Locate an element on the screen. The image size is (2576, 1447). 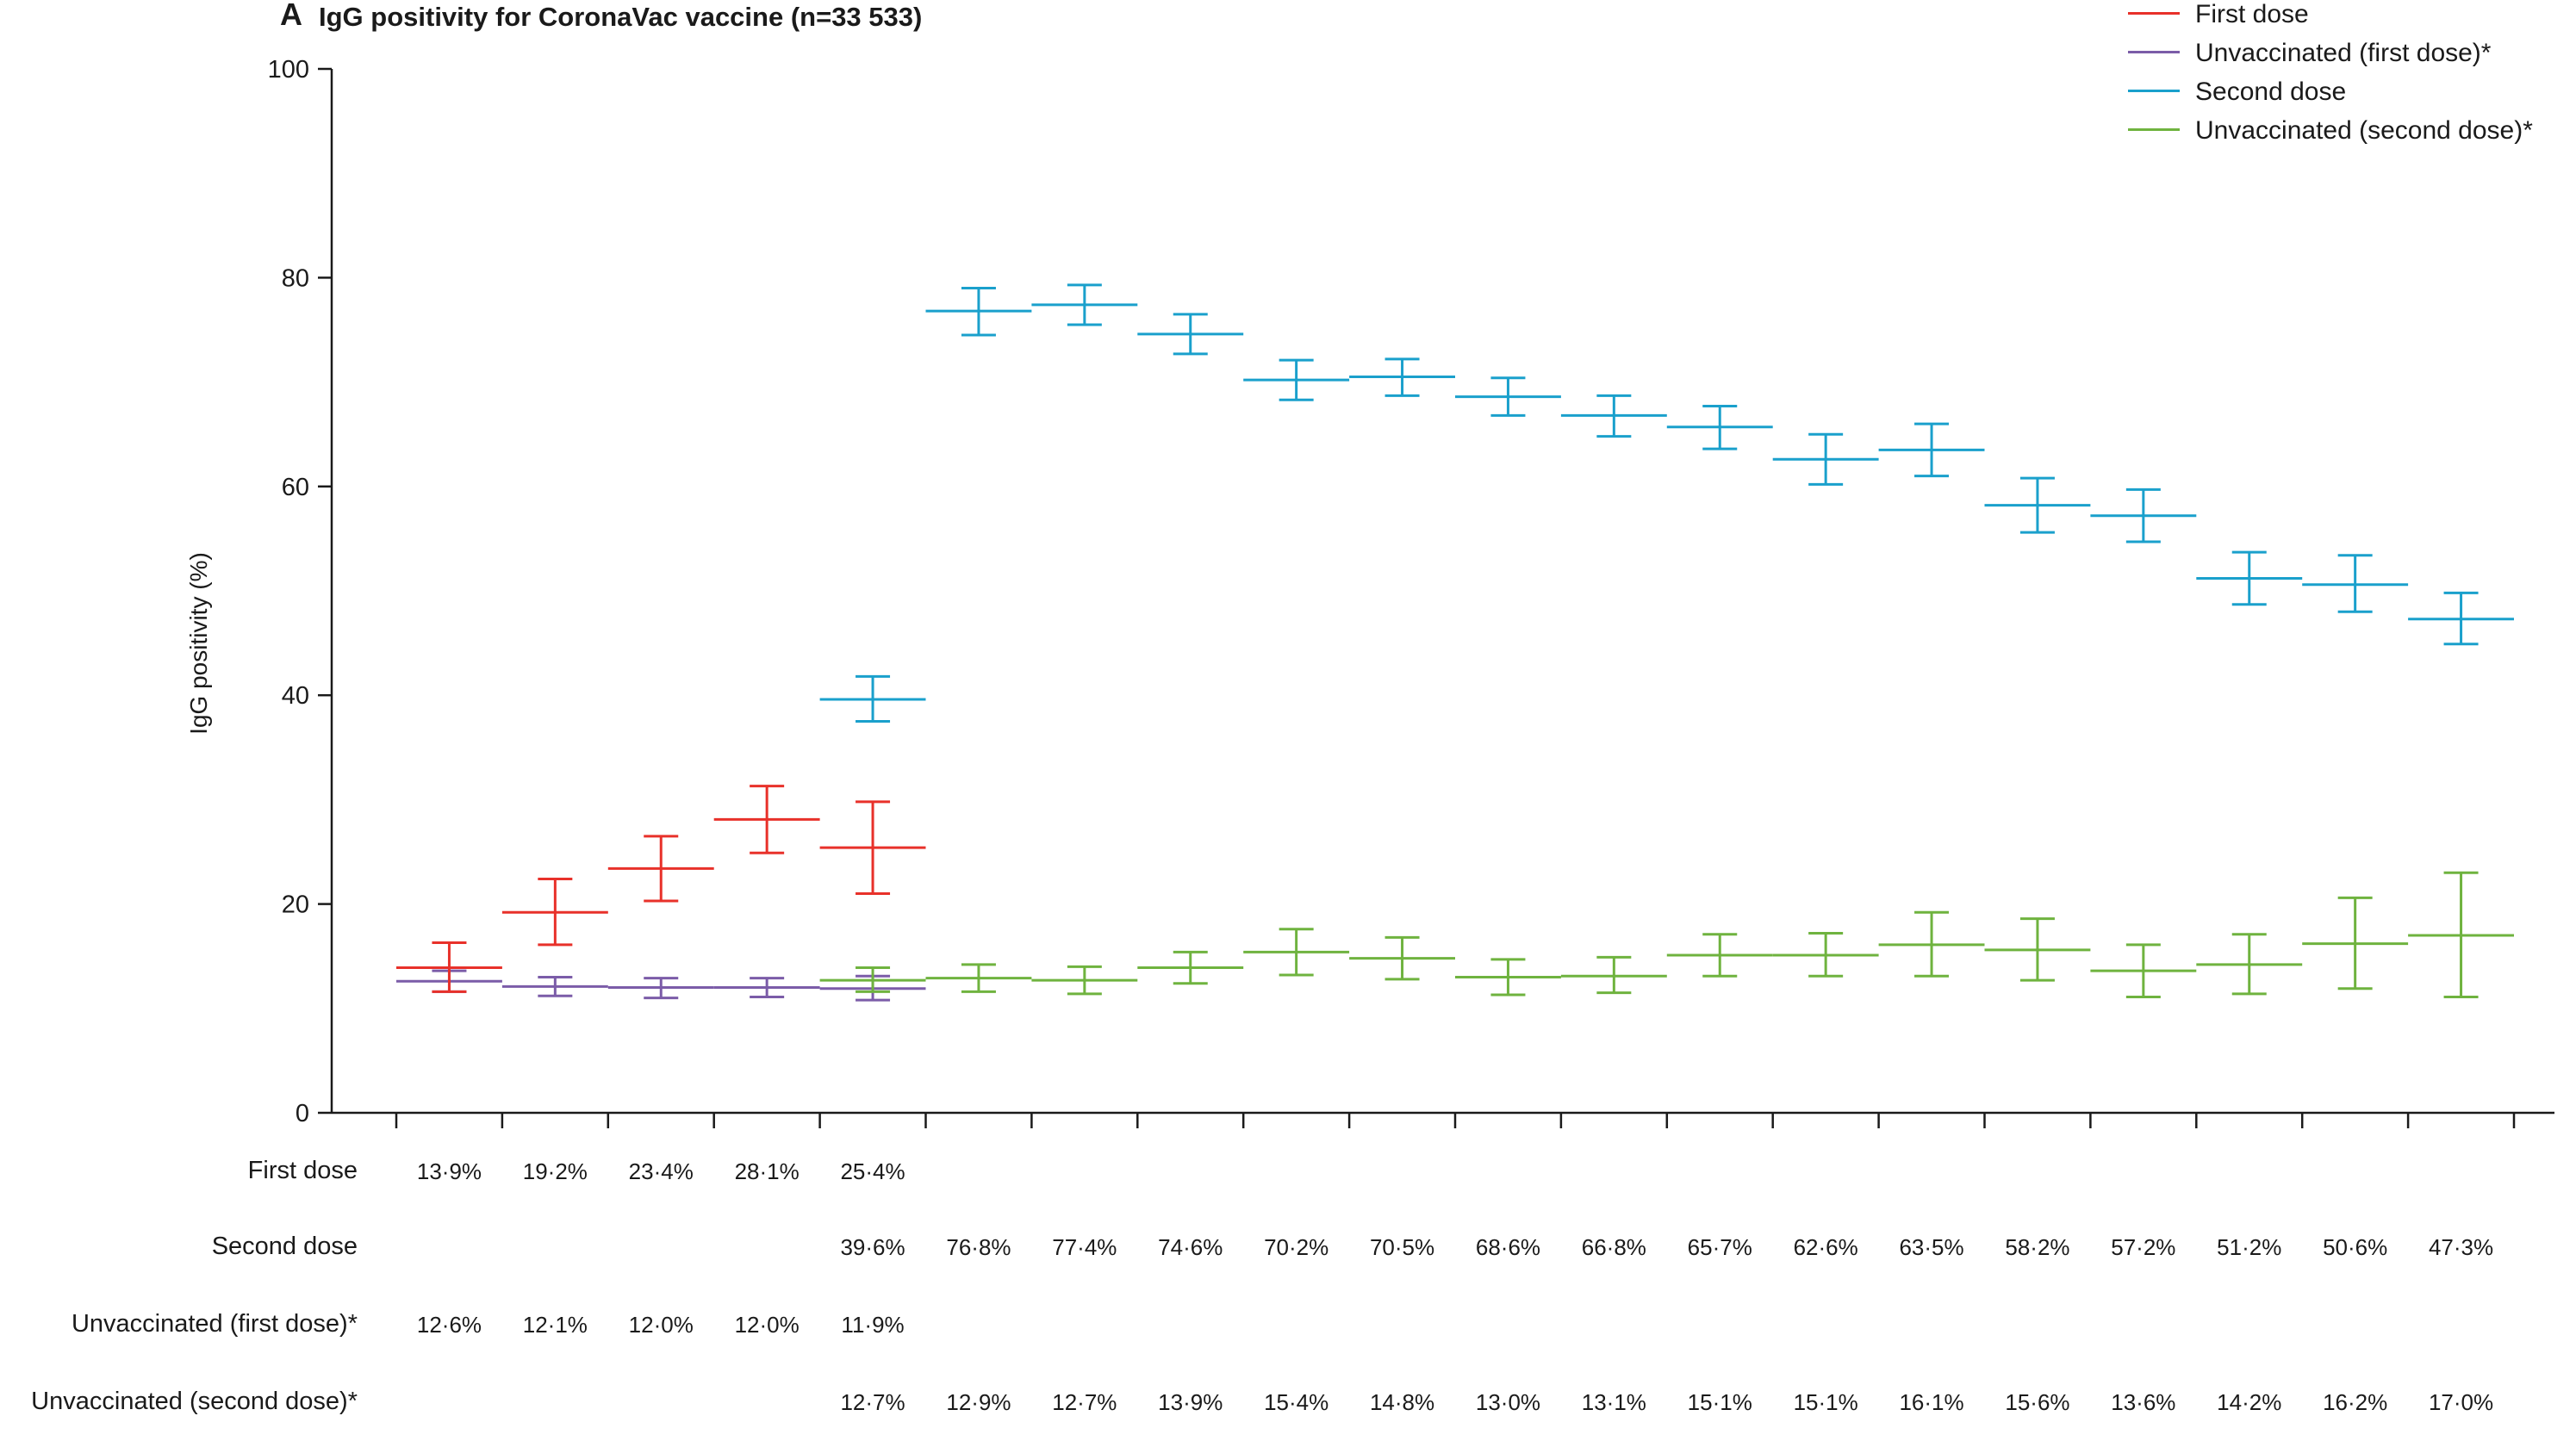
table-cell: 23·4% is located at coordinates (661, 1171).